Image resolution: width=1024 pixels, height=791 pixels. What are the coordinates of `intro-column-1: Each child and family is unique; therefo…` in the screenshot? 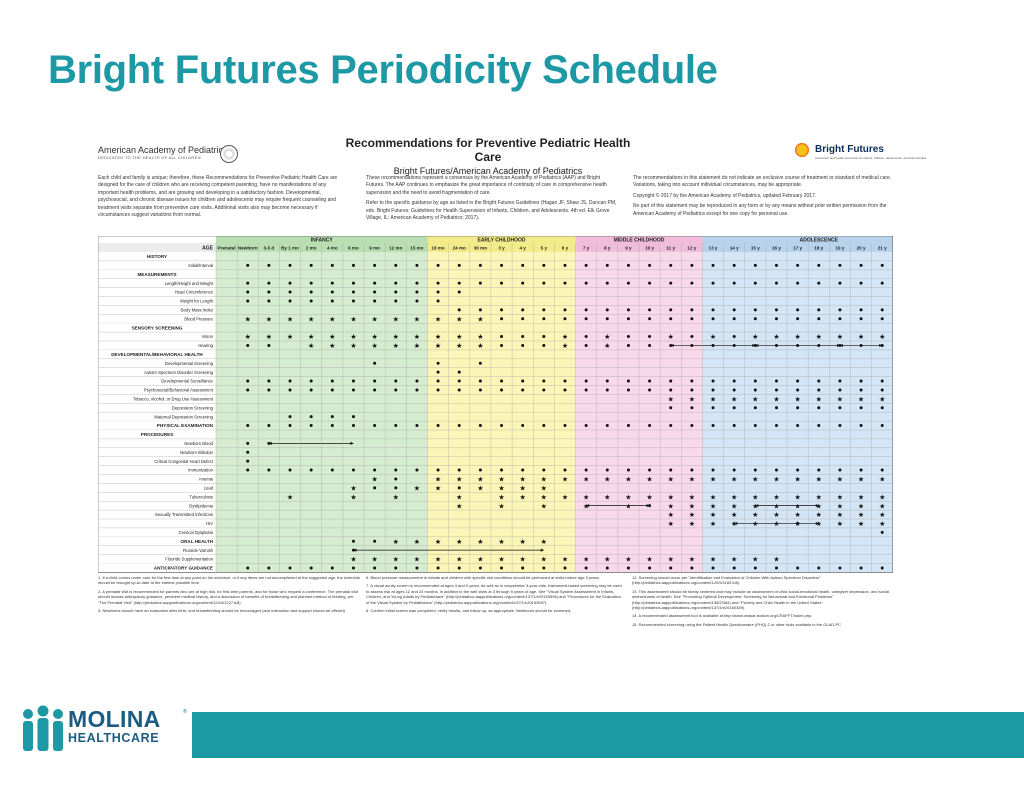 It's located at (223, 198).